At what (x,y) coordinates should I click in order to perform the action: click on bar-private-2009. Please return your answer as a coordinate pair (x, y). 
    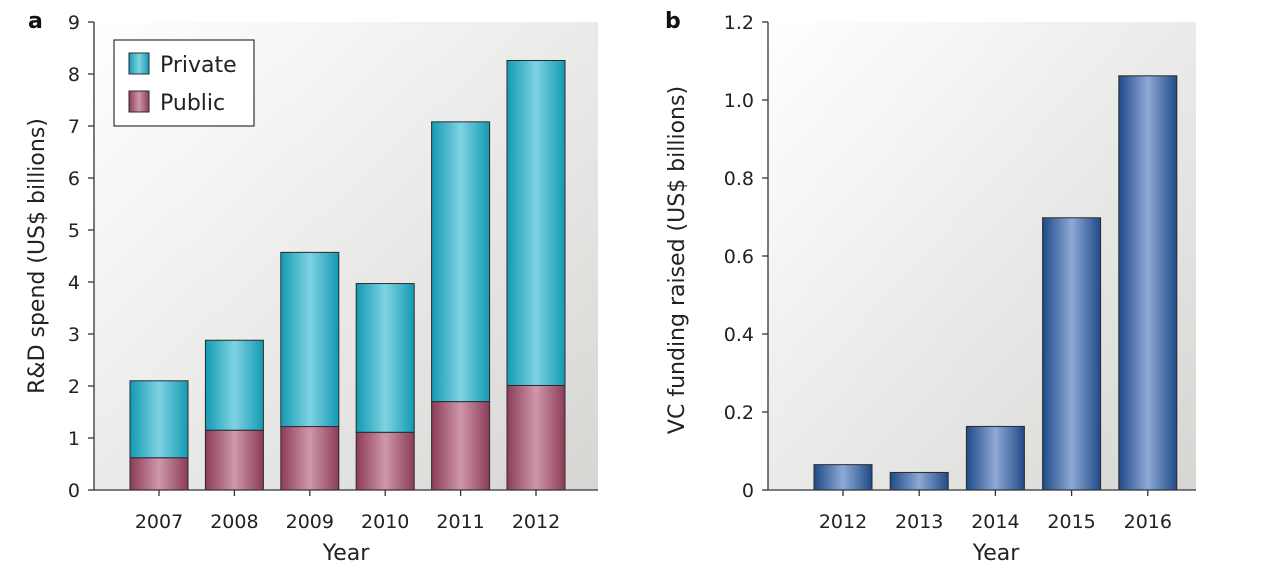
    Looking at the image, I should click on (310, 339).